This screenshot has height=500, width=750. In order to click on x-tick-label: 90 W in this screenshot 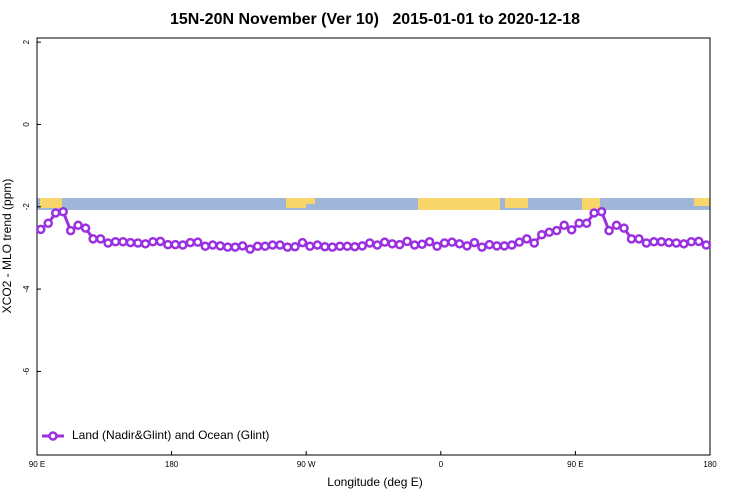, I will do `click(306, 464)`.